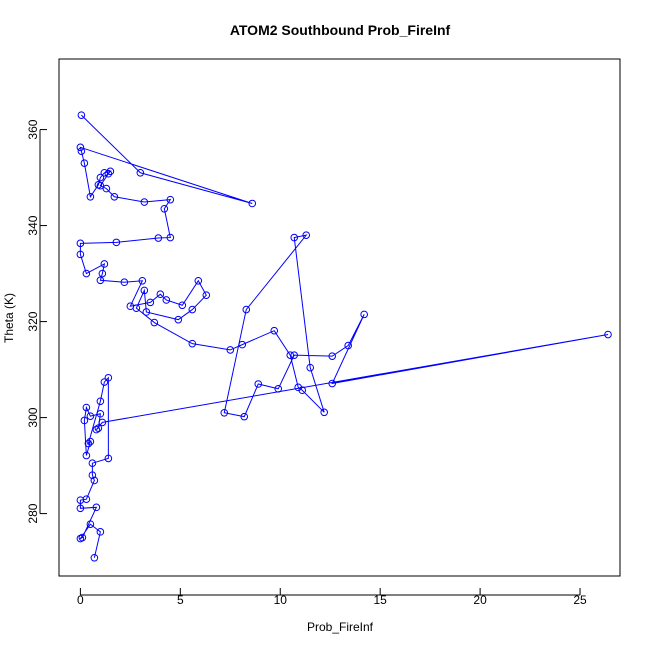 The width and height of the screenshot is (650, 650). I want to click on x-tick-label: 0, so click(80, 600).